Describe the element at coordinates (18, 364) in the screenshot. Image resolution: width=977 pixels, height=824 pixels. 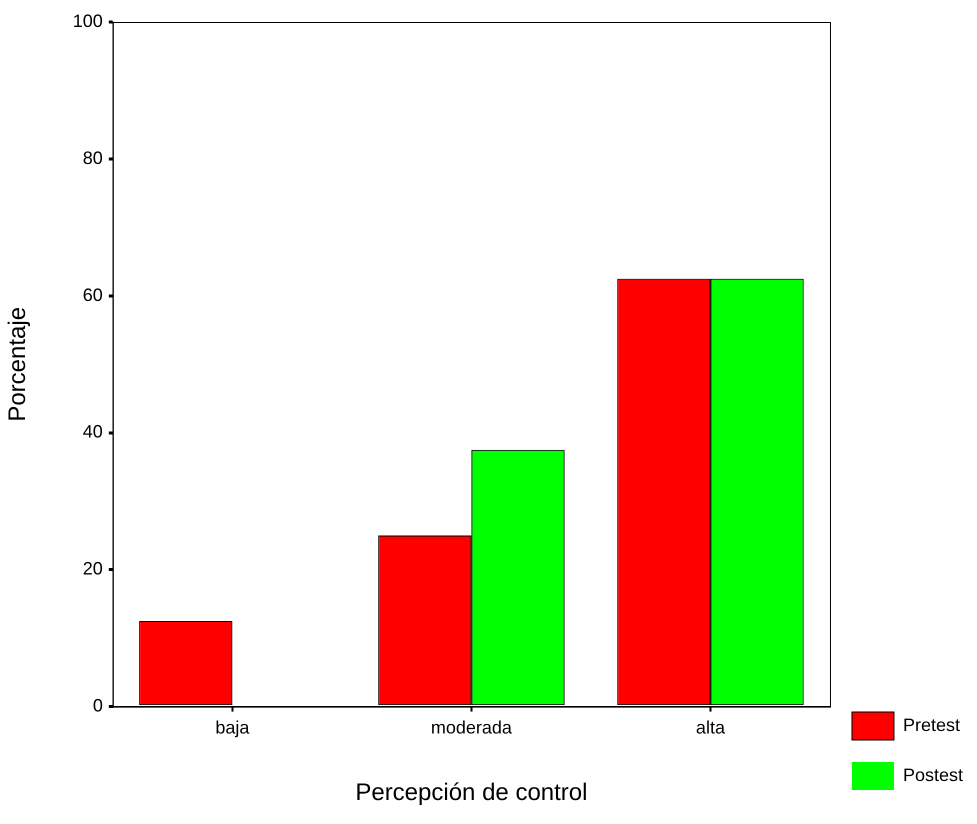
I see `y-axis-title: Porcentaje` at that location.